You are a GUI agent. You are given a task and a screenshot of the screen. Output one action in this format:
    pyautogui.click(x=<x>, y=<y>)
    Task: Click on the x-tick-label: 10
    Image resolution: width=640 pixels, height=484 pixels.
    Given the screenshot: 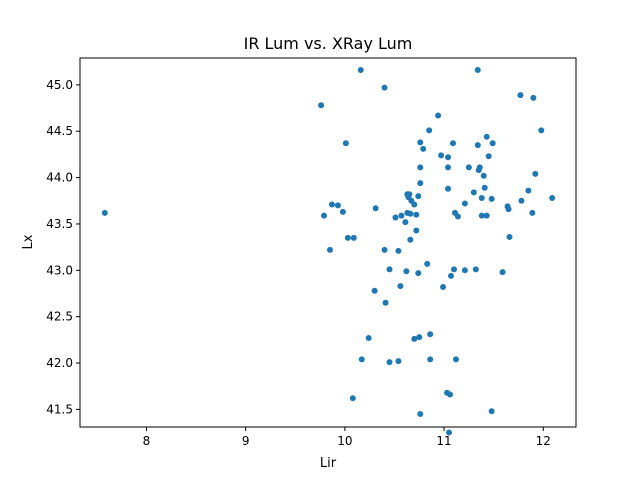 What is the action you would take?
    pyautogui.click(x=344, y=441)
    